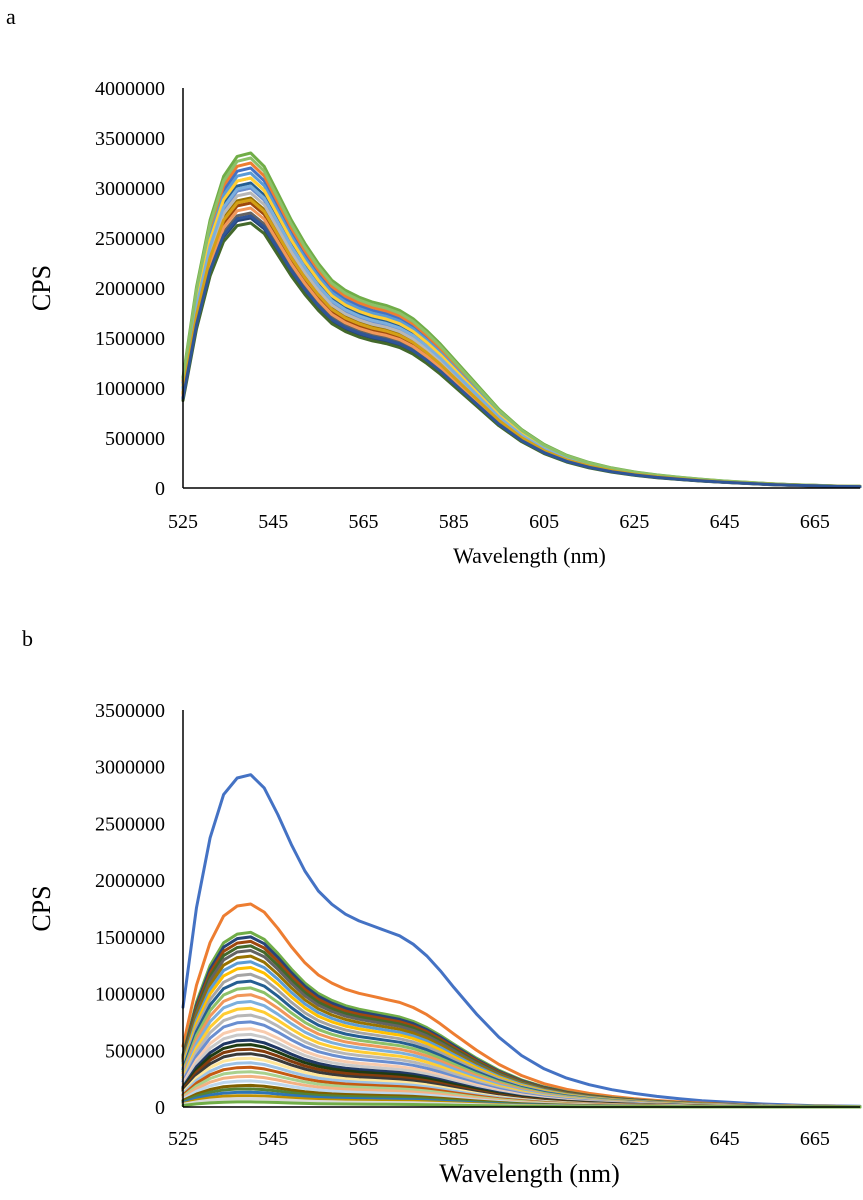 The image size is (863, 1200). I want to click on x-axis-title-b: Wavelength (nm), so click(529, 1173).